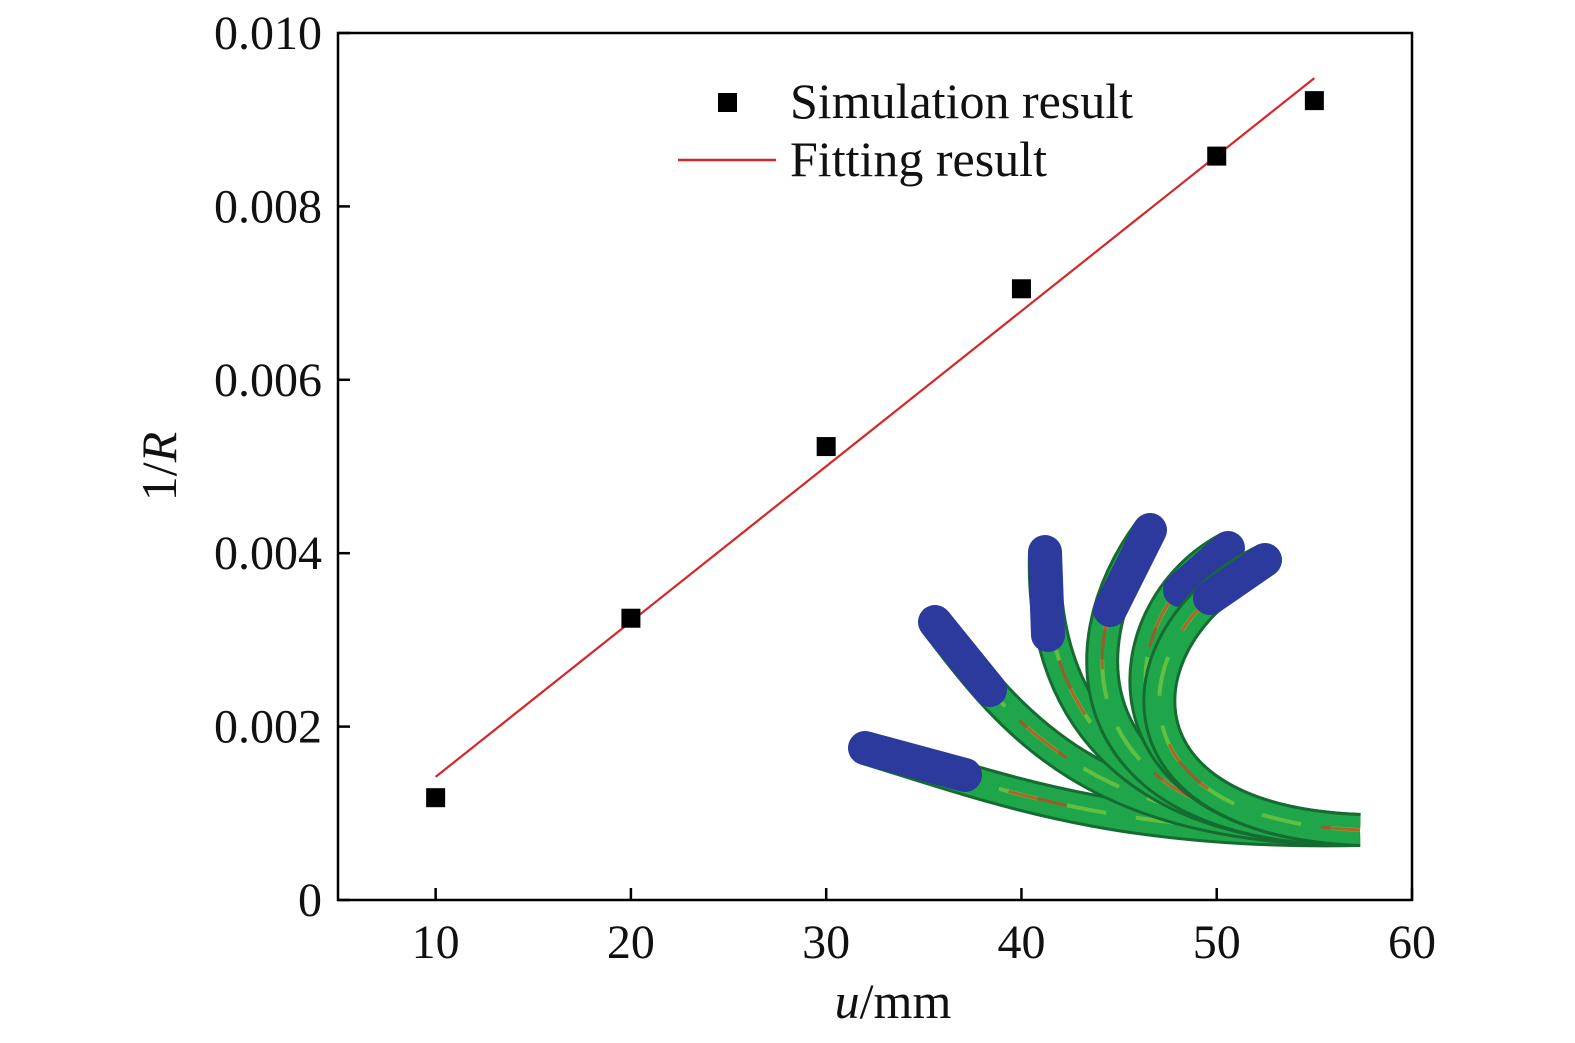 Image resolution: width=1575 pixels, height=1043 pixels. What do you see at coordinates (268, 33) in the screenshot?
I see `y-tick-label-5: 0.010` at bounding box center [268, 33].